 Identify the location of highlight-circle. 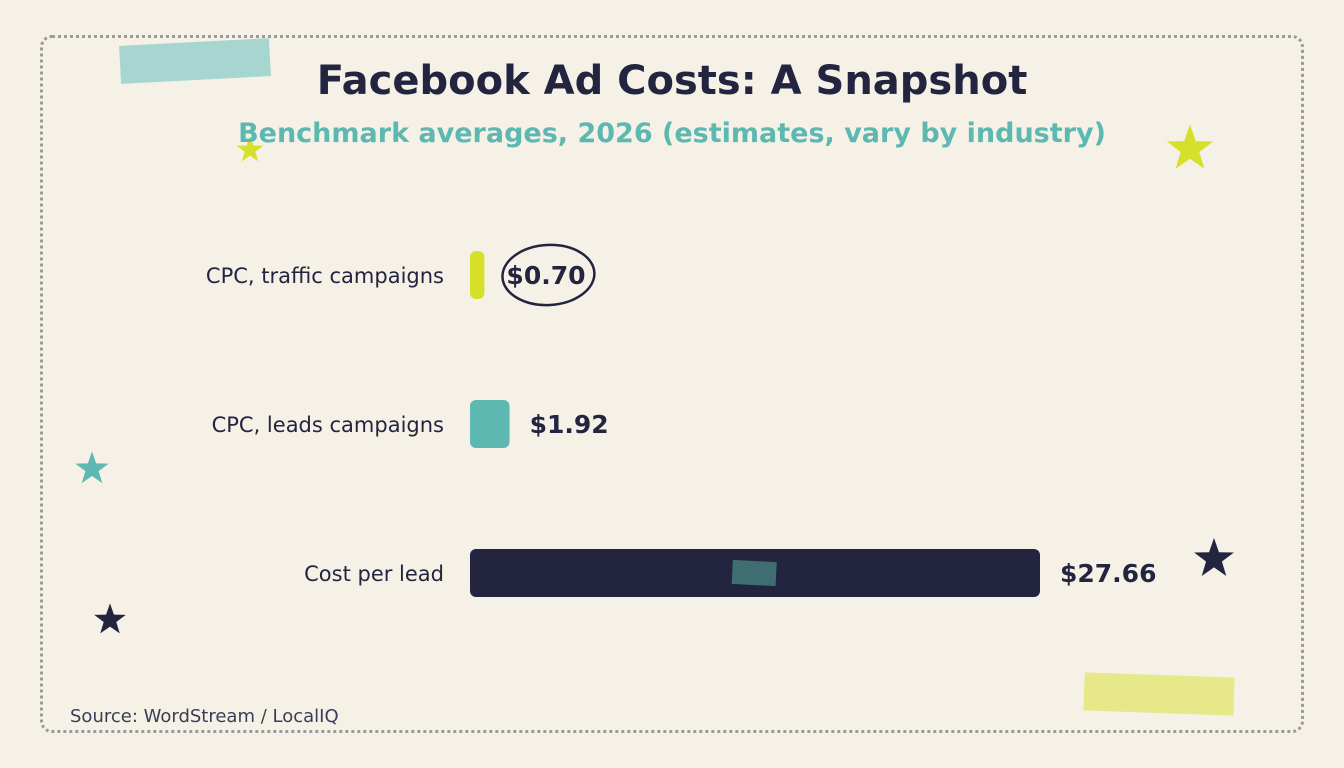
(548, 275).